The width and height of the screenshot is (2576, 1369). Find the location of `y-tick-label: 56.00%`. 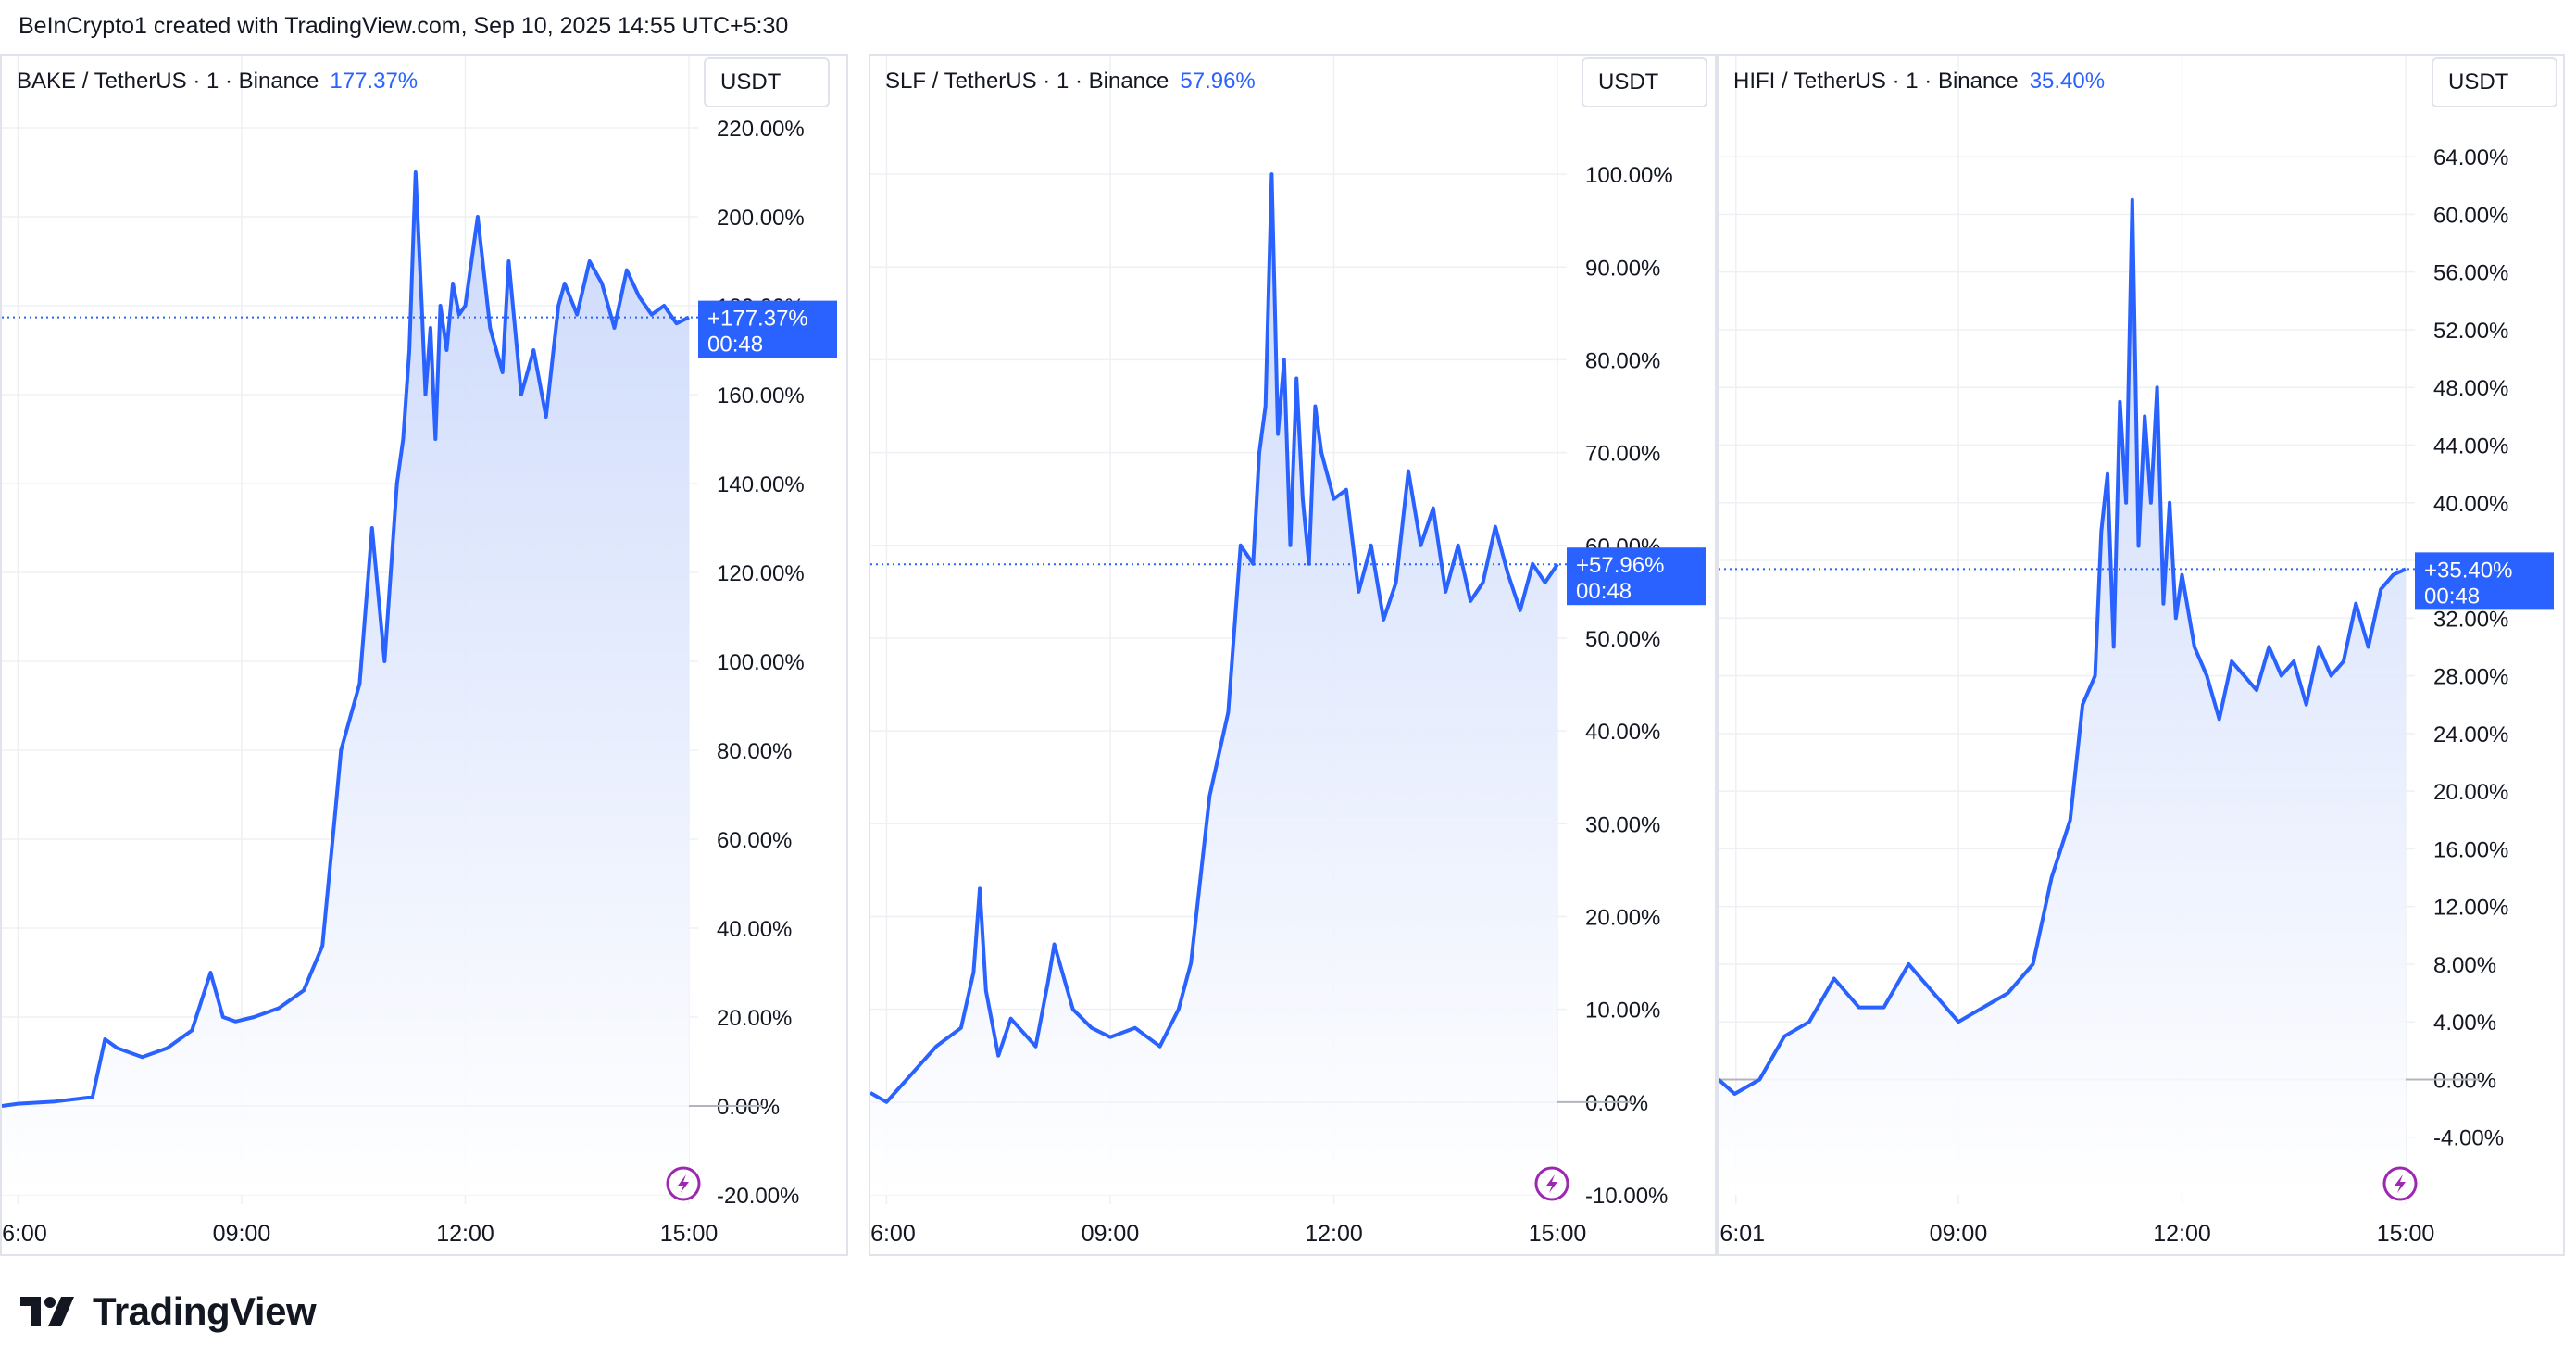

y-tick-label: 56.00% is located at coordinates (2470, 274).